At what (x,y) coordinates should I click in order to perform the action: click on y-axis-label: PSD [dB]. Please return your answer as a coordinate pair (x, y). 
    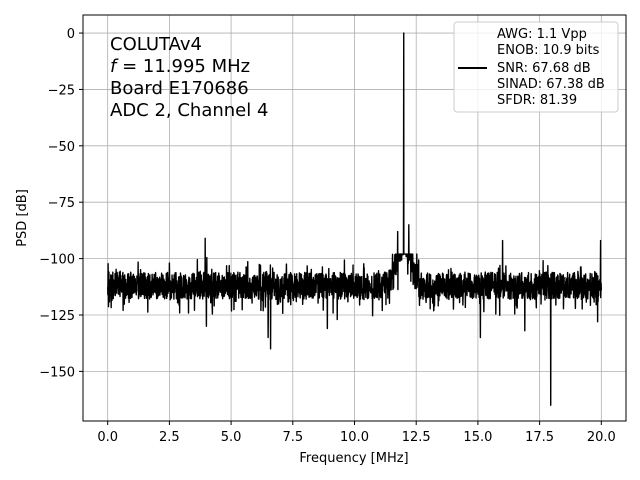
    Looking at the image, I should click on (22, 218).